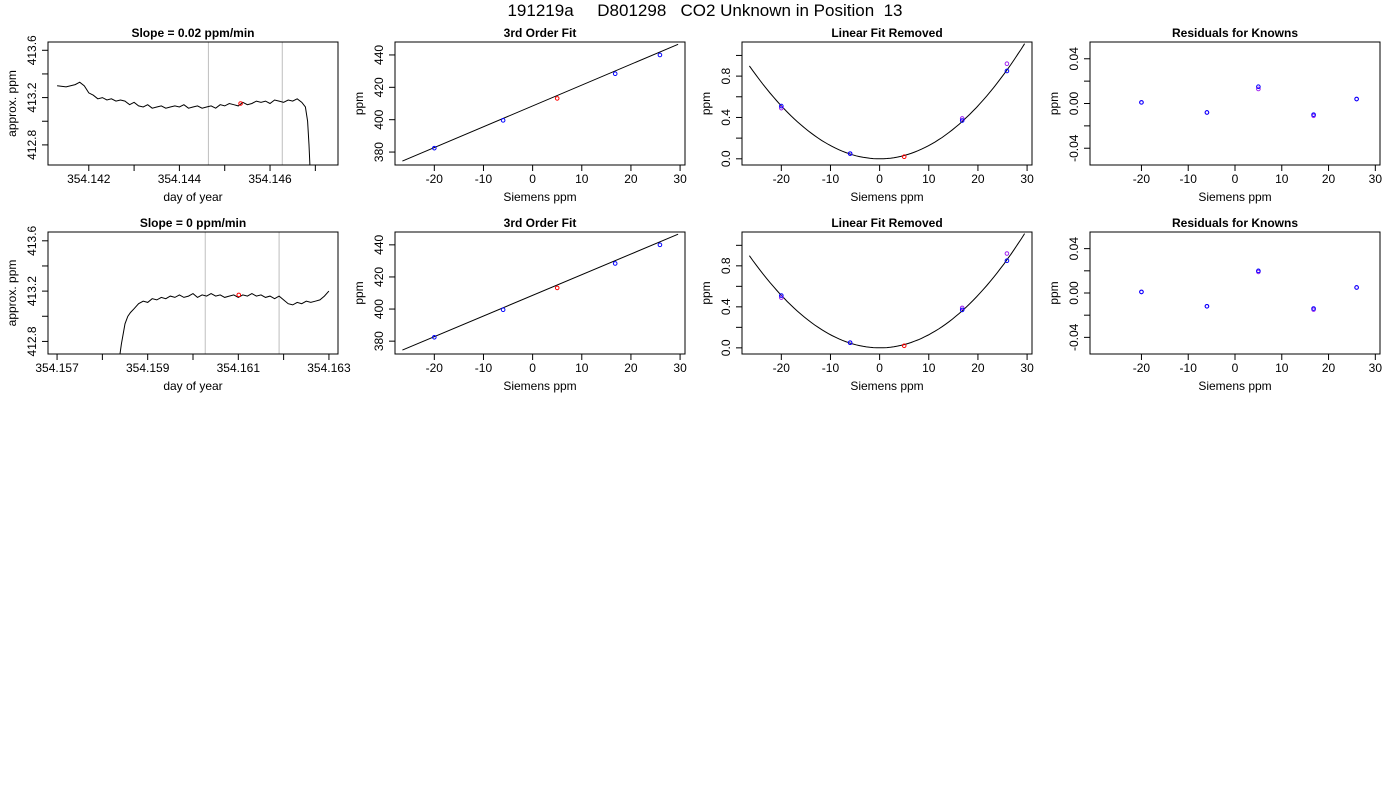 The image size is (1400, 800). I want to click on y-tick-label: 413.6, so click(32, 240).